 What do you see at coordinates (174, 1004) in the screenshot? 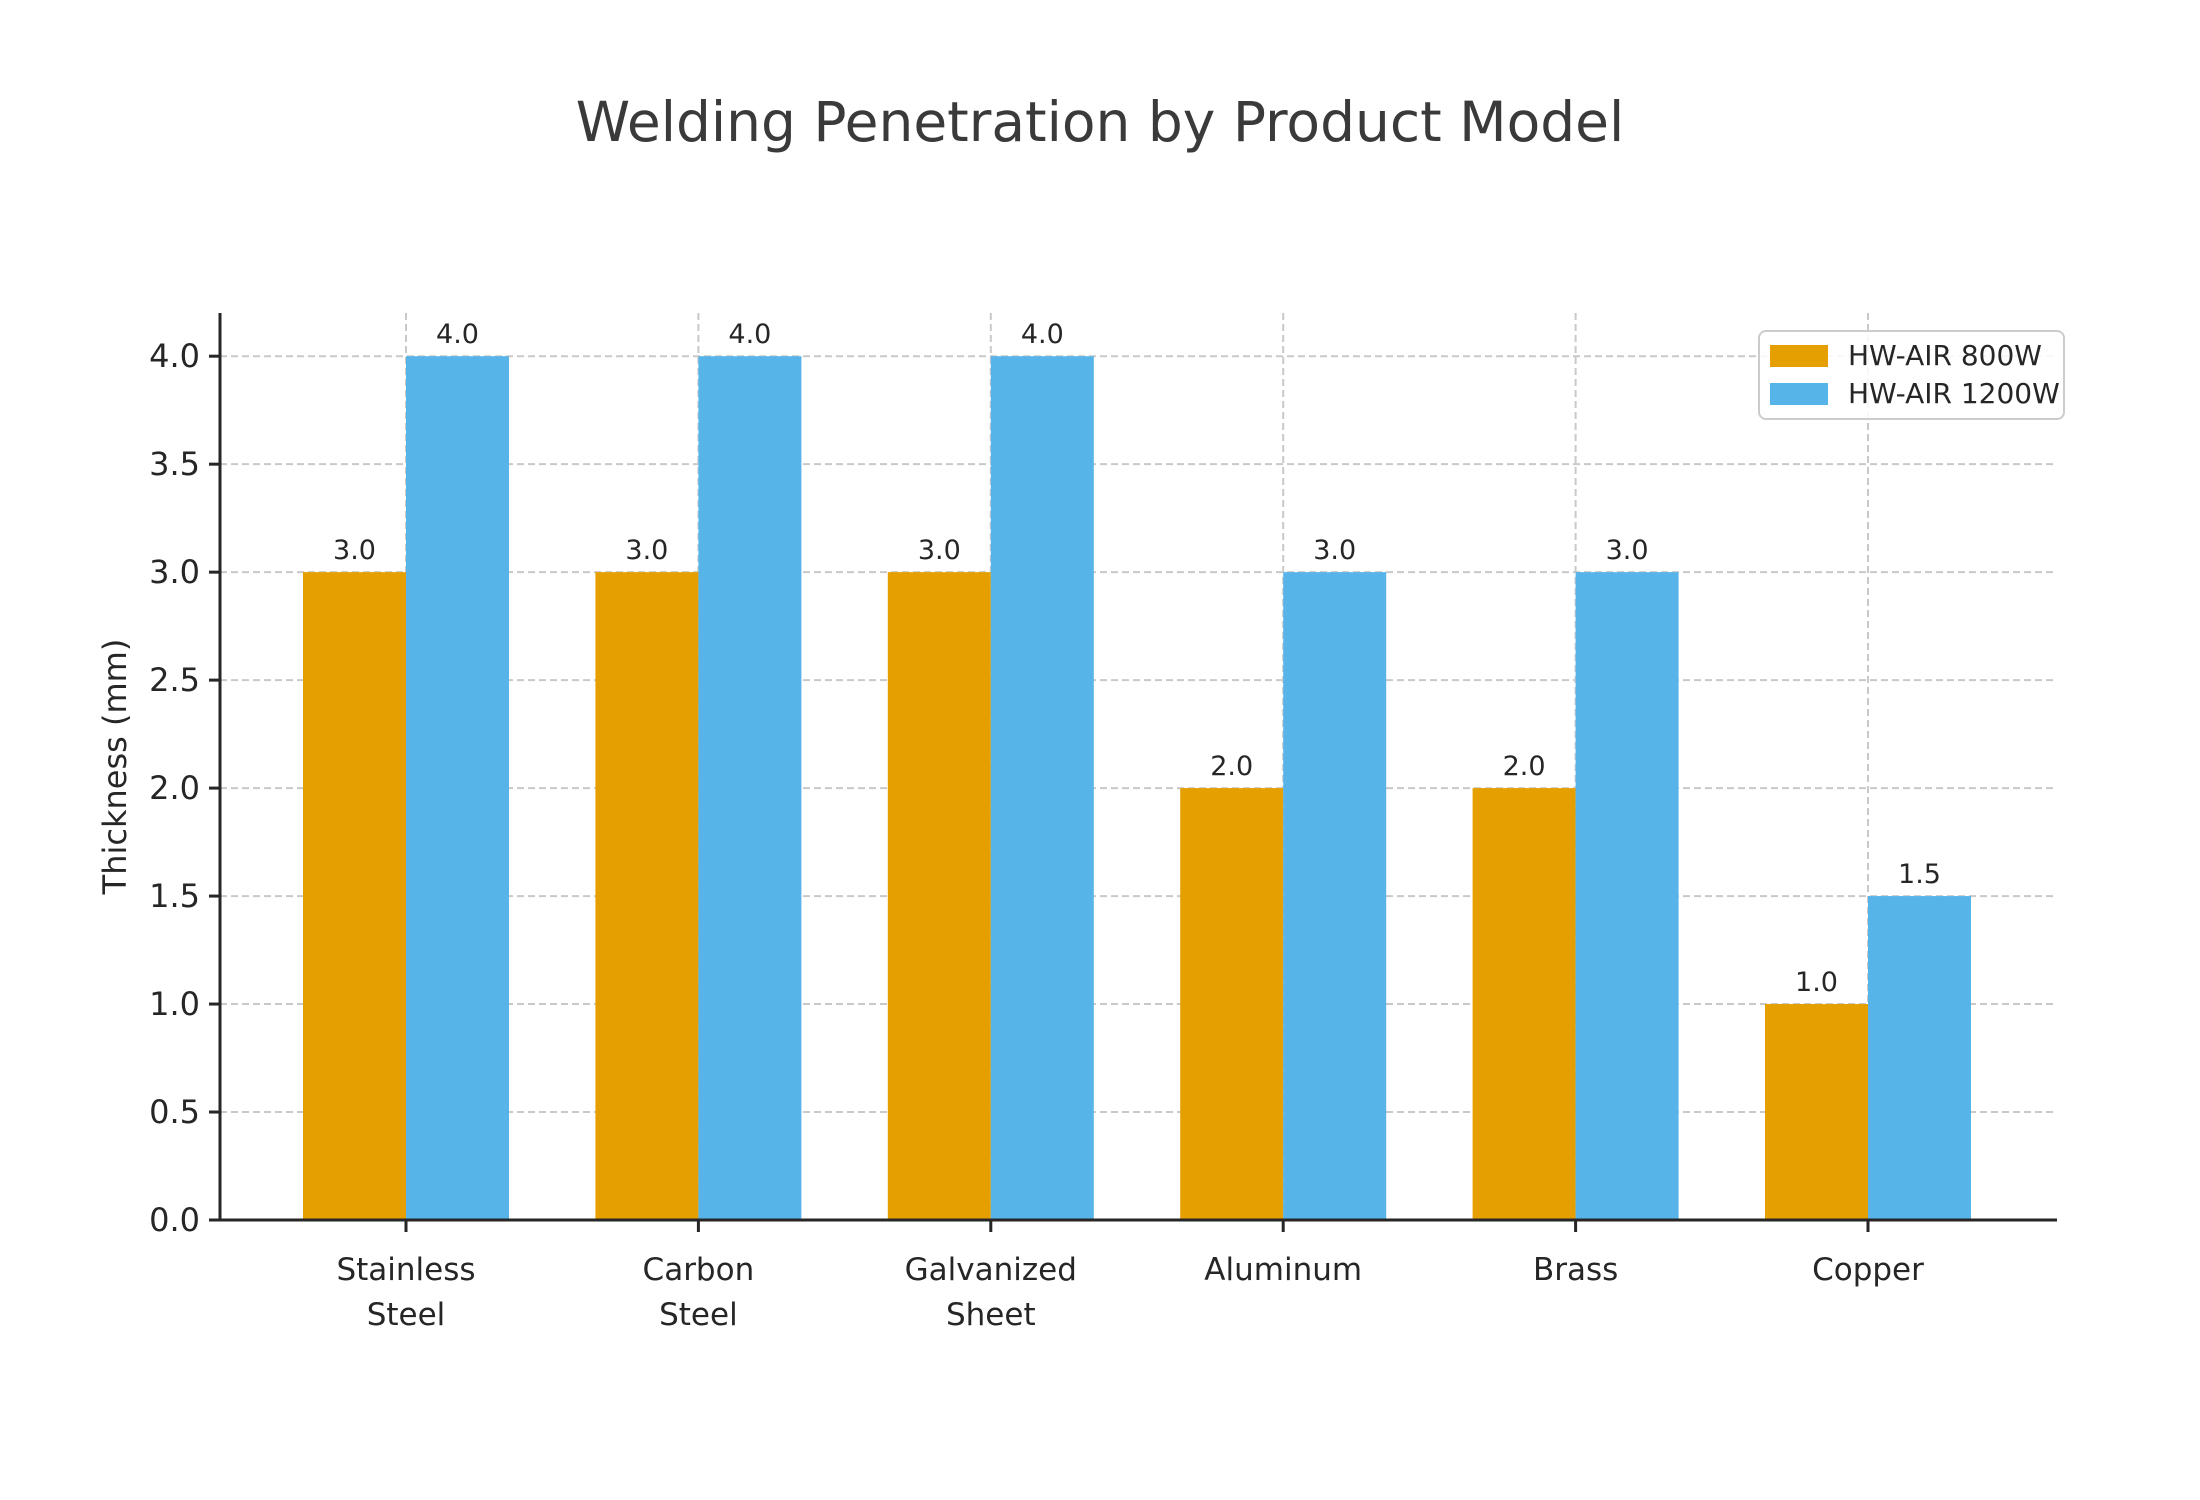
I see `y-tick-label: 1.0` at bounding box center [174, 1004].